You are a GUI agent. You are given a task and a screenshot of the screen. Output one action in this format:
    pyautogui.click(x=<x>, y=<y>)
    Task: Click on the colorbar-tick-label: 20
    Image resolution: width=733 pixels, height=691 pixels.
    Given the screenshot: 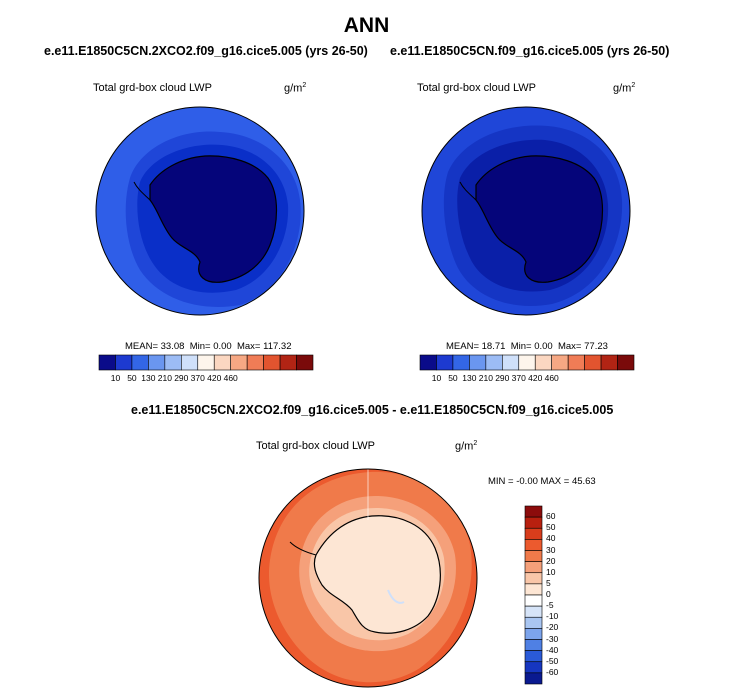 What is the action you would take?
    pyautogui.click(x=551, y=560)
    